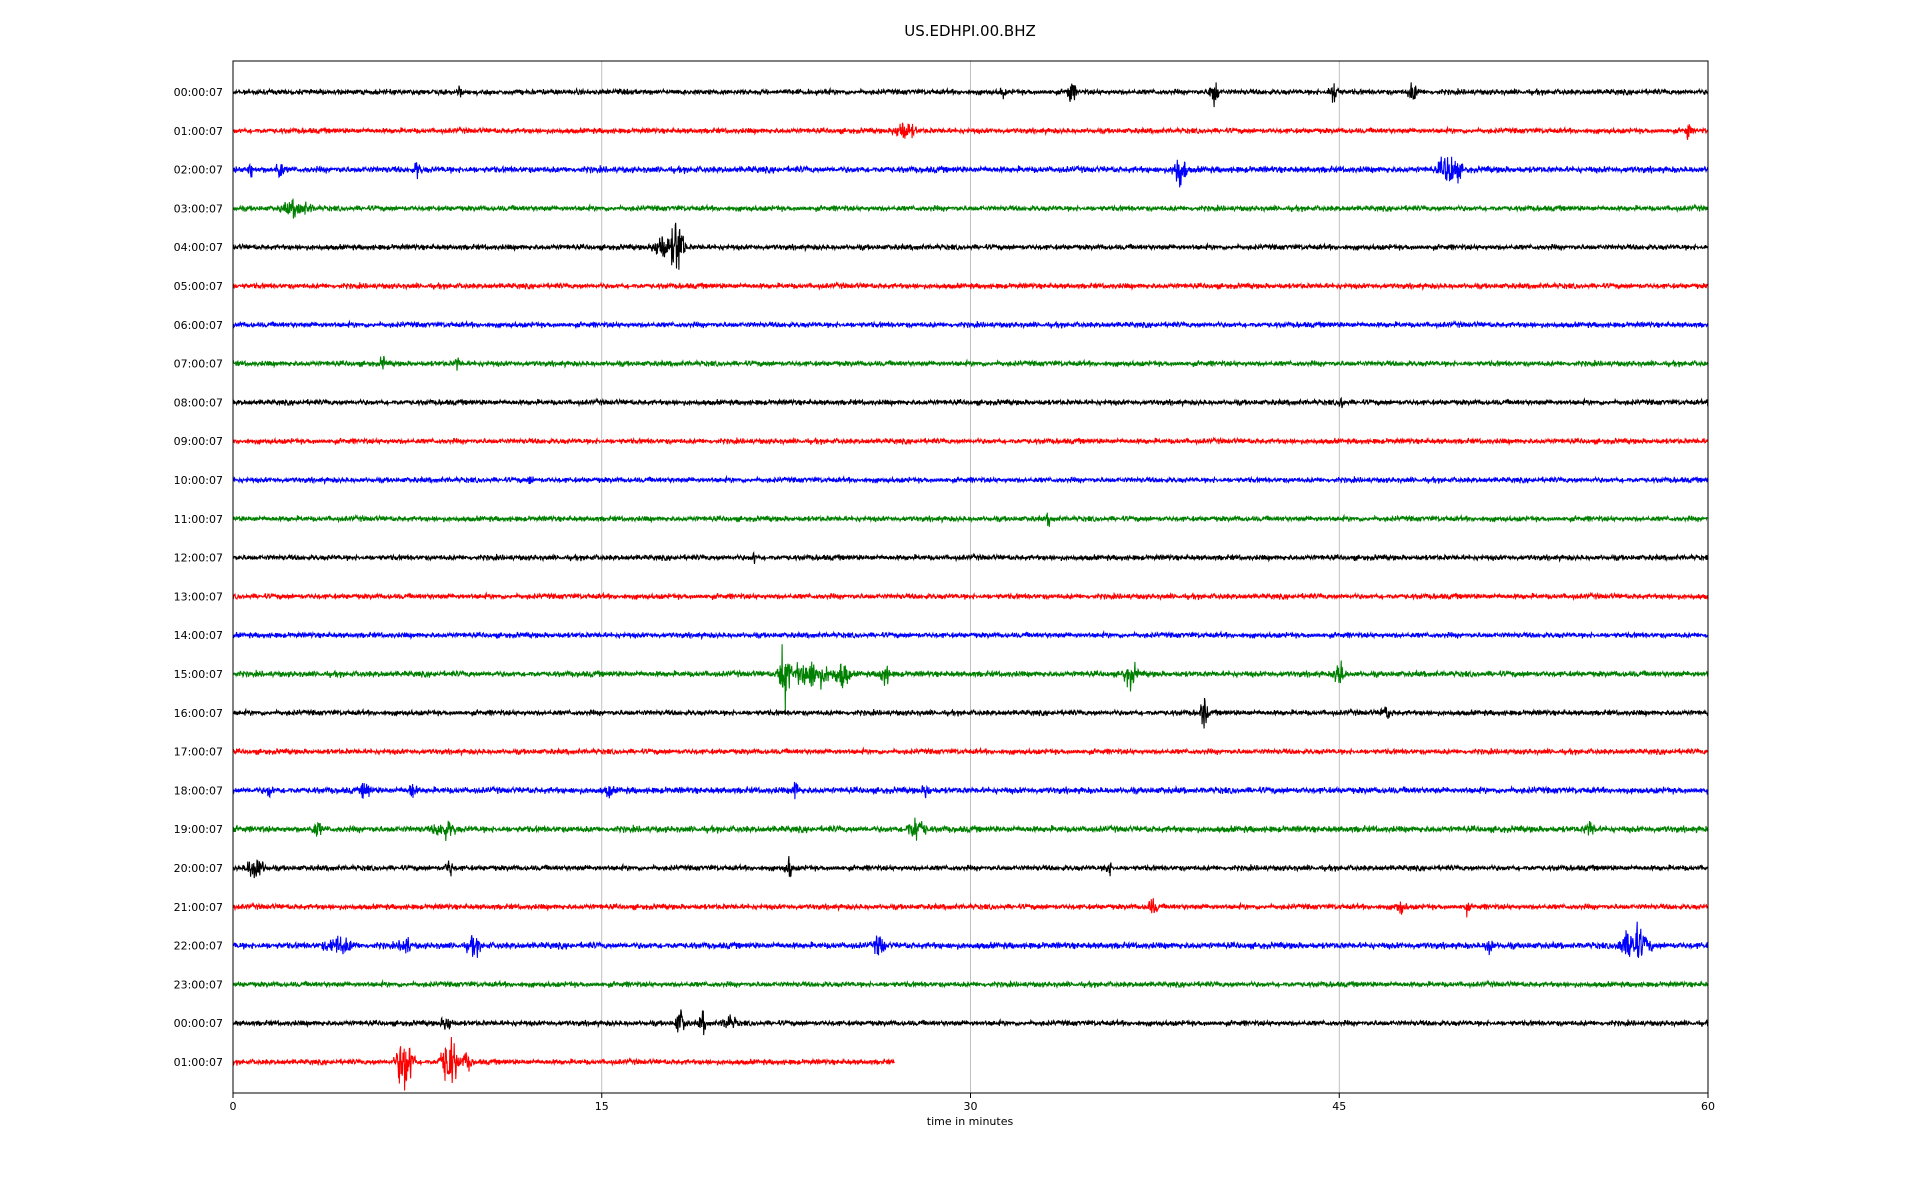  What do you see at coordinates (970, 31) in the screenshot?
I see `chart-title: US.EDHPI.00.BHZ` at bounding box center [970, 31].